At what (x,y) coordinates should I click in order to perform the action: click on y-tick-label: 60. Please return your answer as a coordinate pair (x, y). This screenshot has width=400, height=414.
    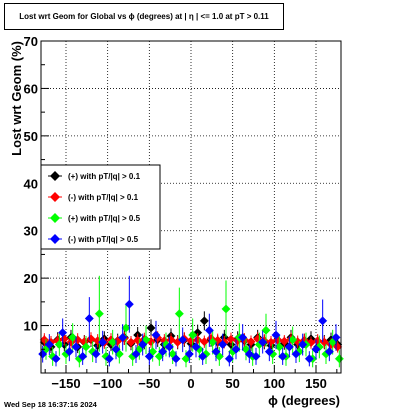
    Looking at the image, I should click on (31, 88).